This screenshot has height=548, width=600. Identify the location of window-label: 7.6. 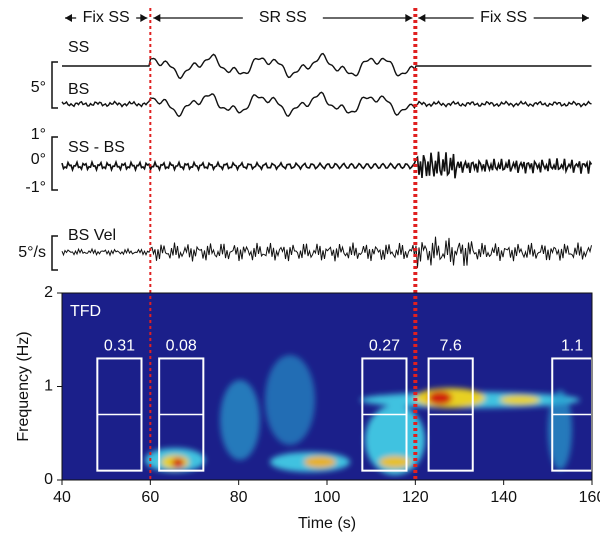
(451, 346).